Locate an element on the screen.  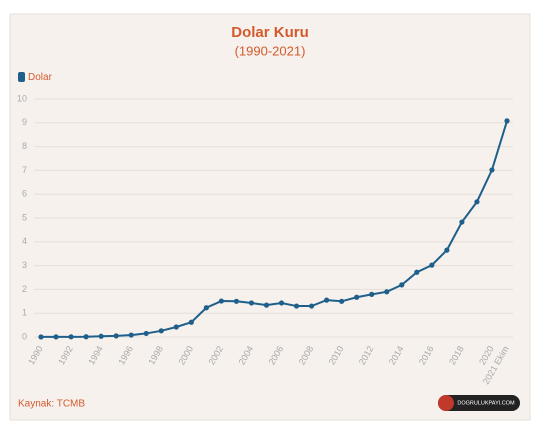
logo: DOGRULUKPAYI.COM is located at coordinates (486, 403).